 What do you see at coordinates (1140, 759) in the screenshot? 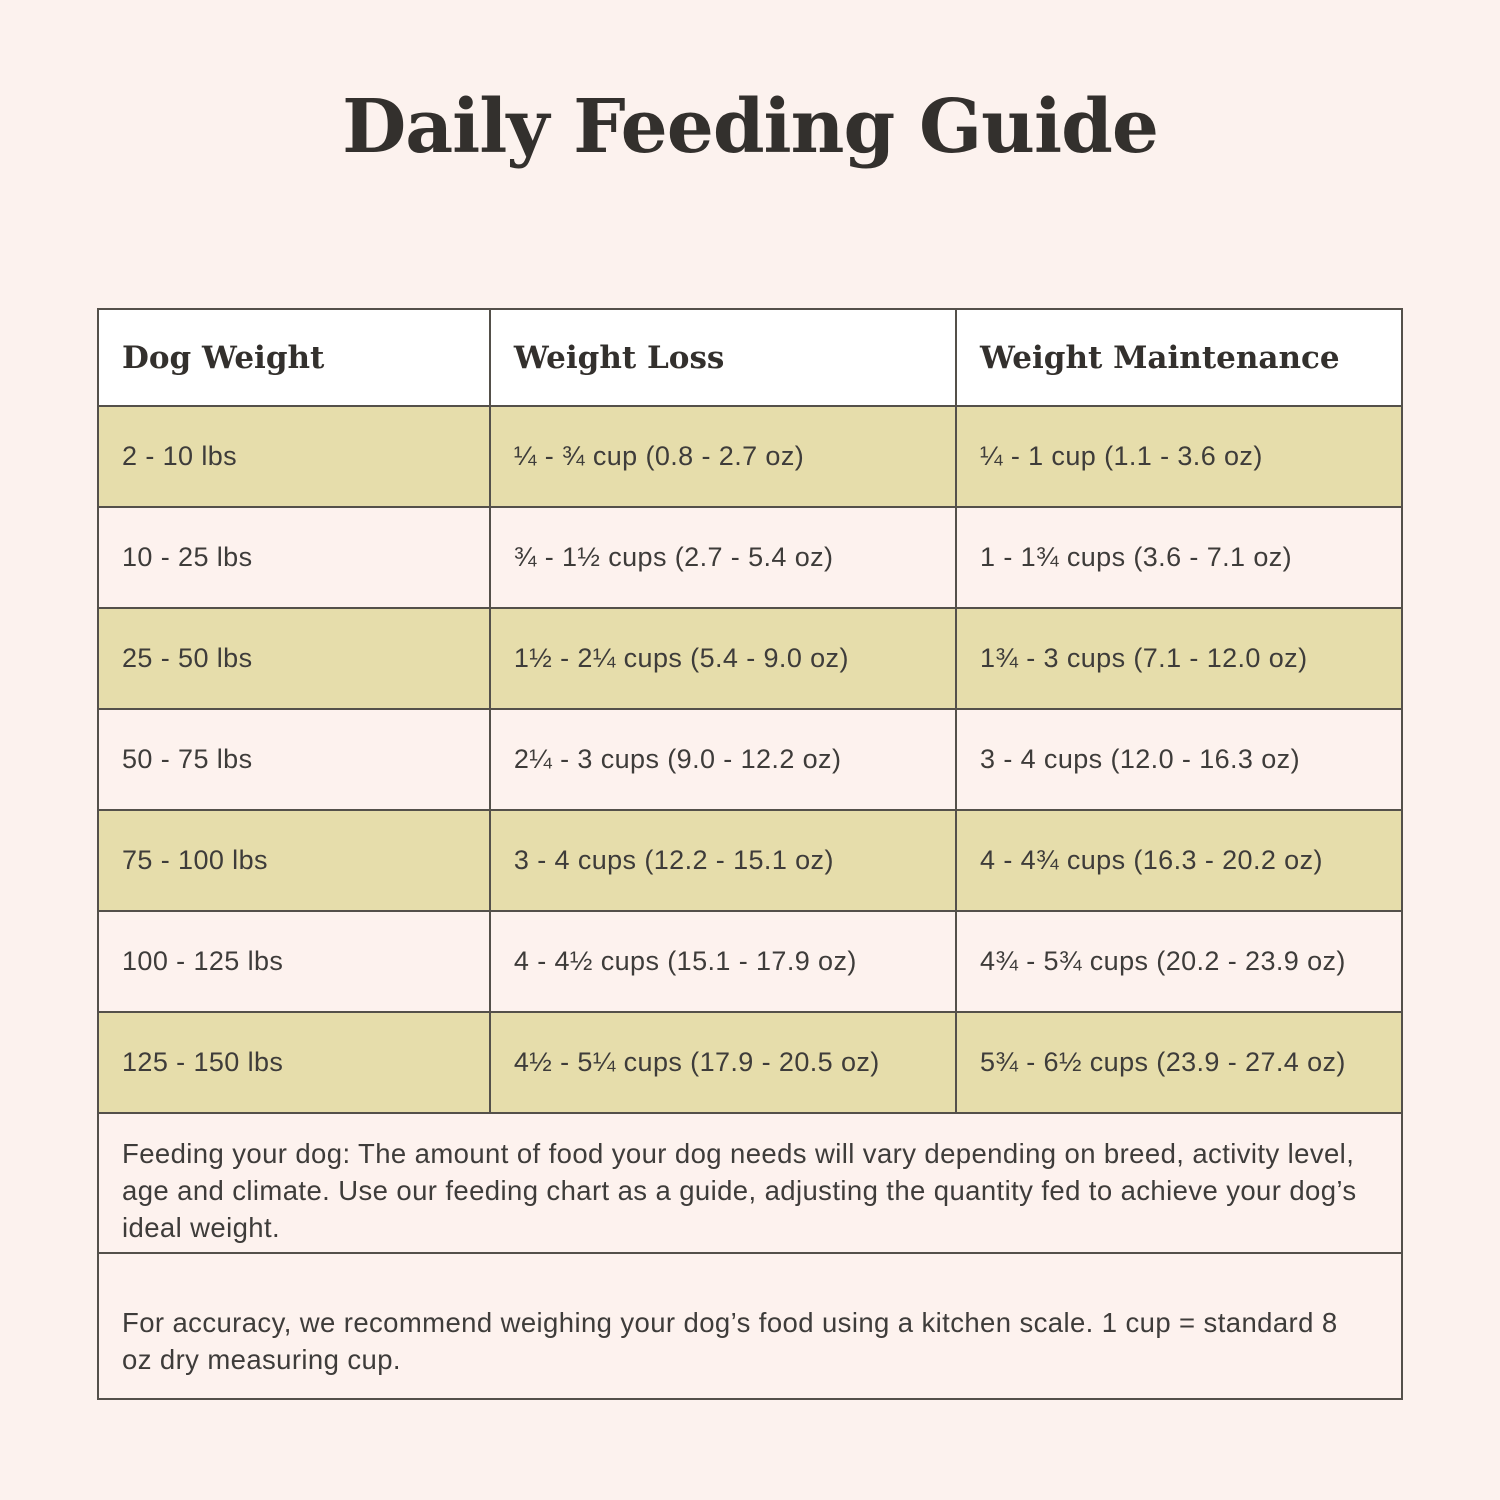
I see `weight-maintenance-cell: 3 - 4 cups (12.0 - 16.3 oz)` at bounding box center [1140, 759].